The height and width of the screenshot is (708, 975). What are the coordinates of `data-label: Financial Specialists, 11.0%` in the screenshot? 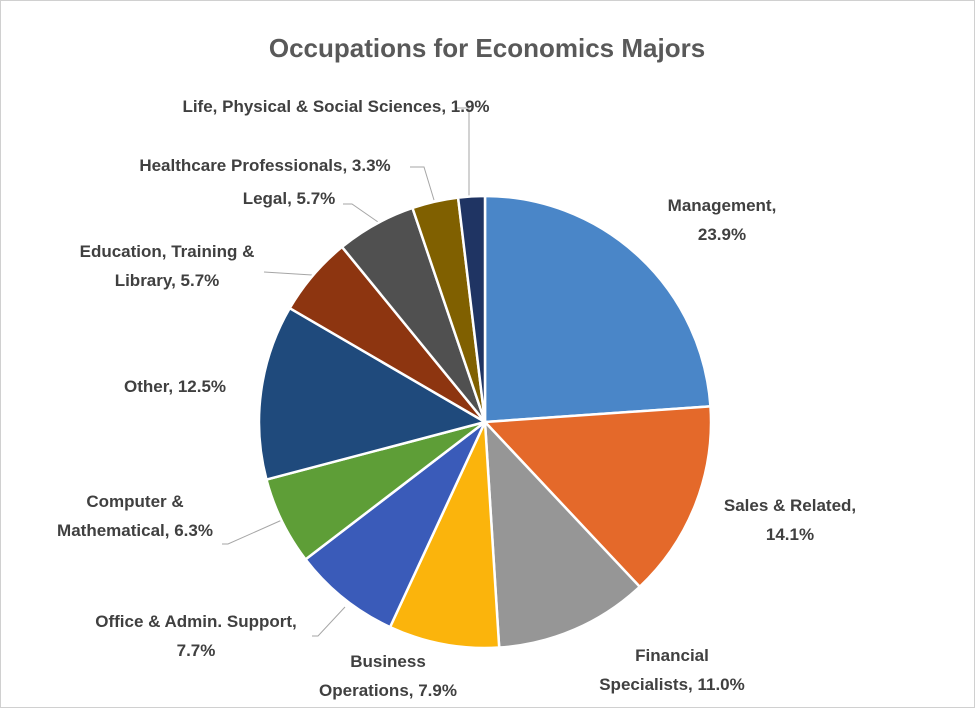 It's located at (672, 670).